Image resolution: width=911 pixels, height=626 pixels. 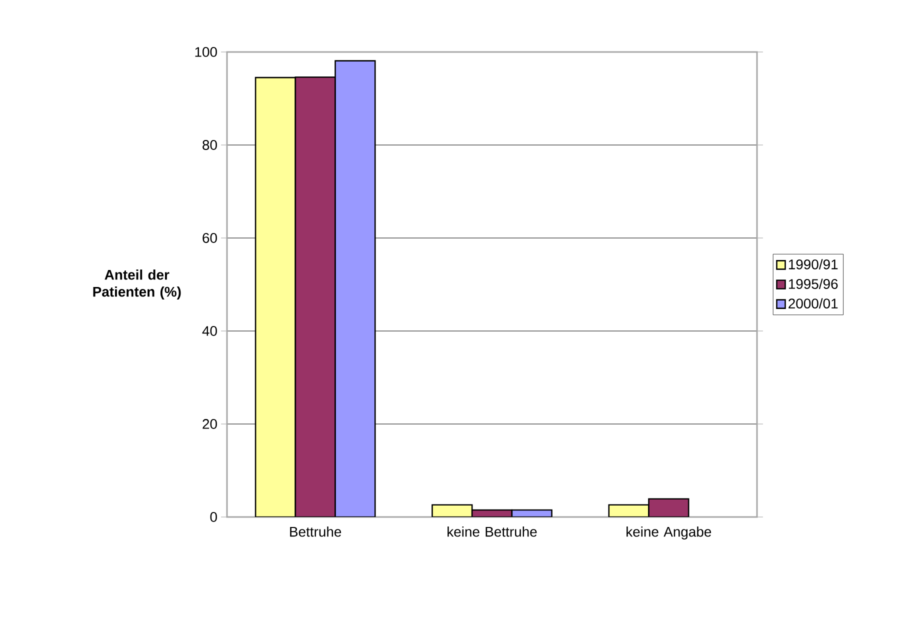 What do you see at coordinates (492, 531) in the screenshot?
I see `x-tick-label: keine Bettruhe` at bounding box center [492, 531].